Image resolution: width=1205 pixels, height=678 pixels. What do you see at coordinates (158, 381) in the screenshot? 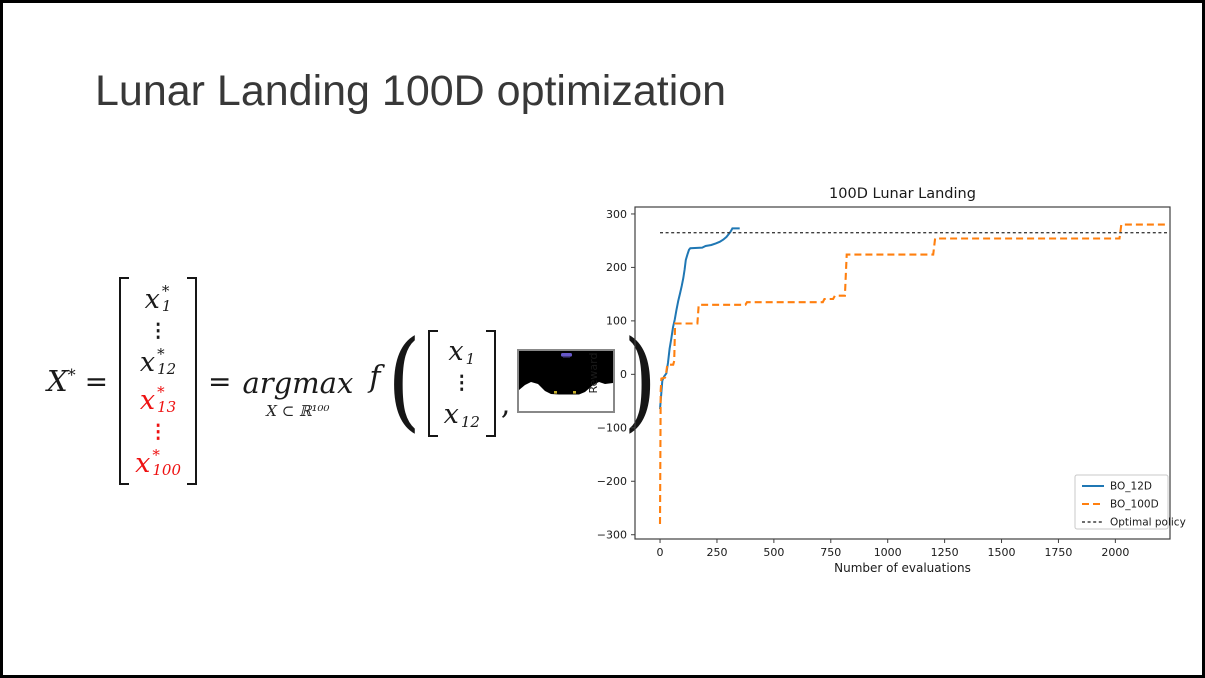
I see `optimal-vector-matrix: x * 1 ⋮ x * 12 x * 13 ⋮ x * 100` at bounding box center [158, 381].